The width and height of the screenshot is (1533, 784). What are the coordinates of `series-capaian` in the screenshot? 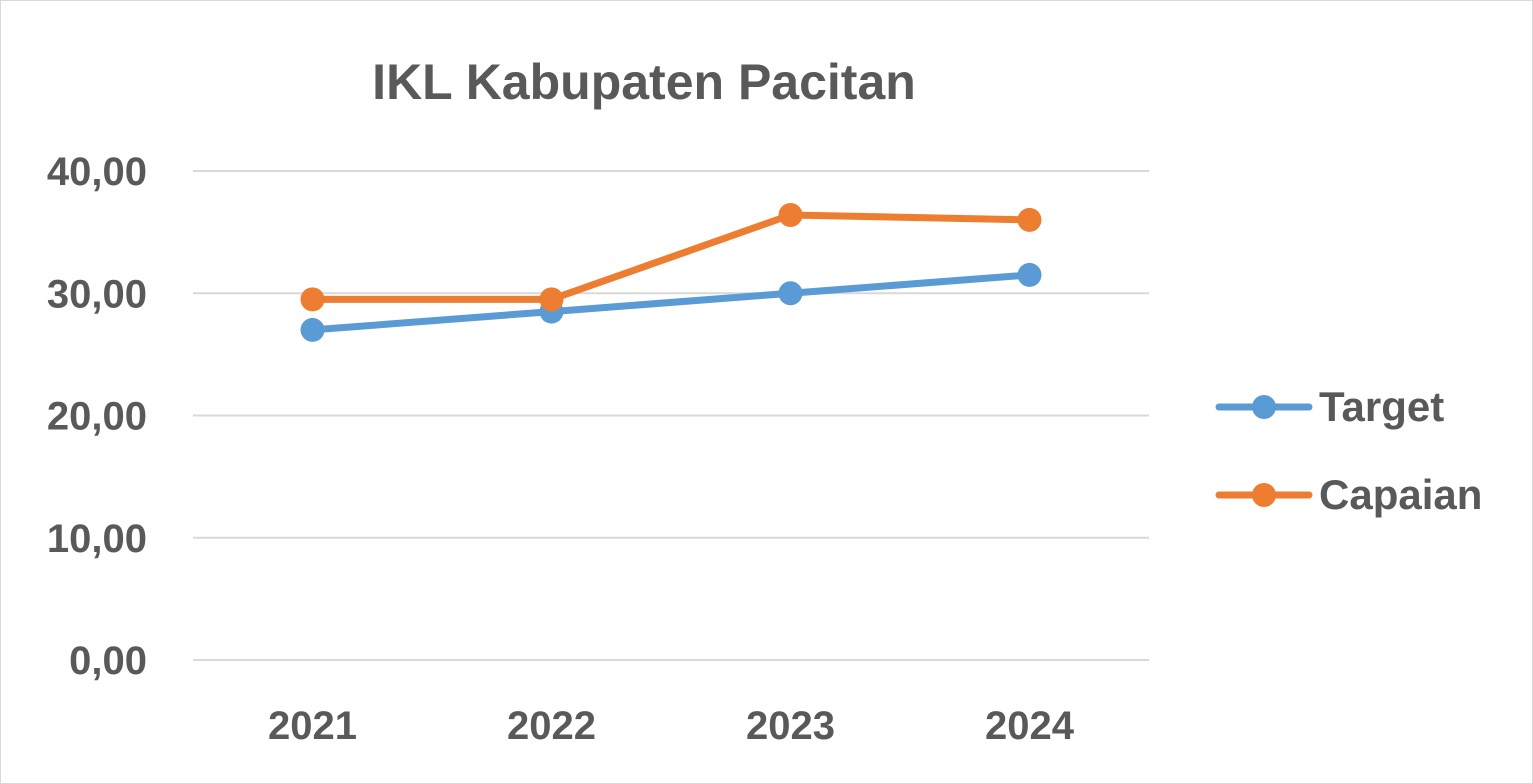 It's located at (671, 257).